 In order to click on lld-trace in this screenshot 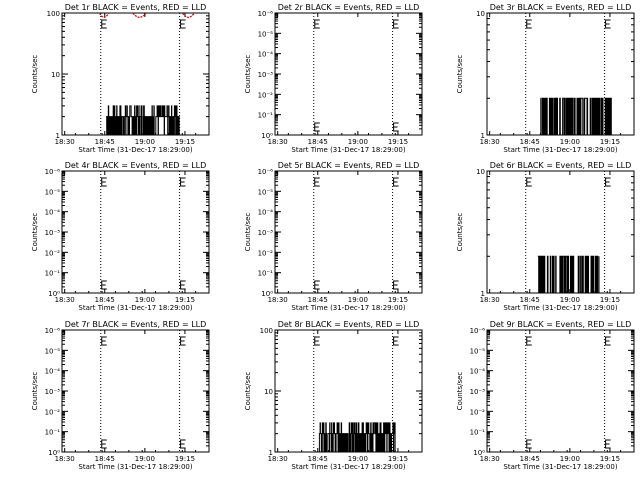, I will do `click(104, 15)`.